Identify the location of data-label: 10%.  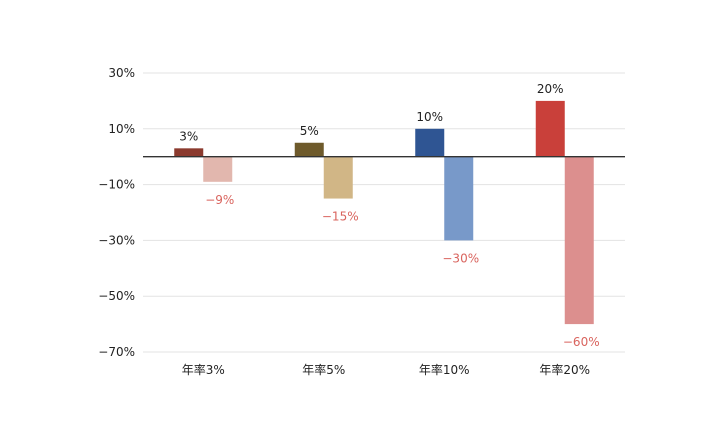
(429, 117).